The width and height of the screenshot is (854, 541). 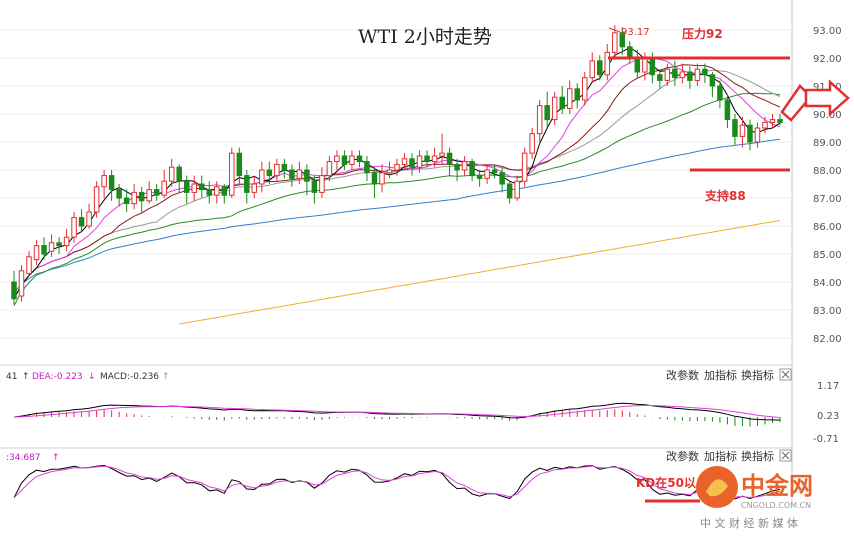 What do you see at coordinates (11, 377) in the screenshot?
I see `macd-dif-value: 41` at bounding box center [11, 377].